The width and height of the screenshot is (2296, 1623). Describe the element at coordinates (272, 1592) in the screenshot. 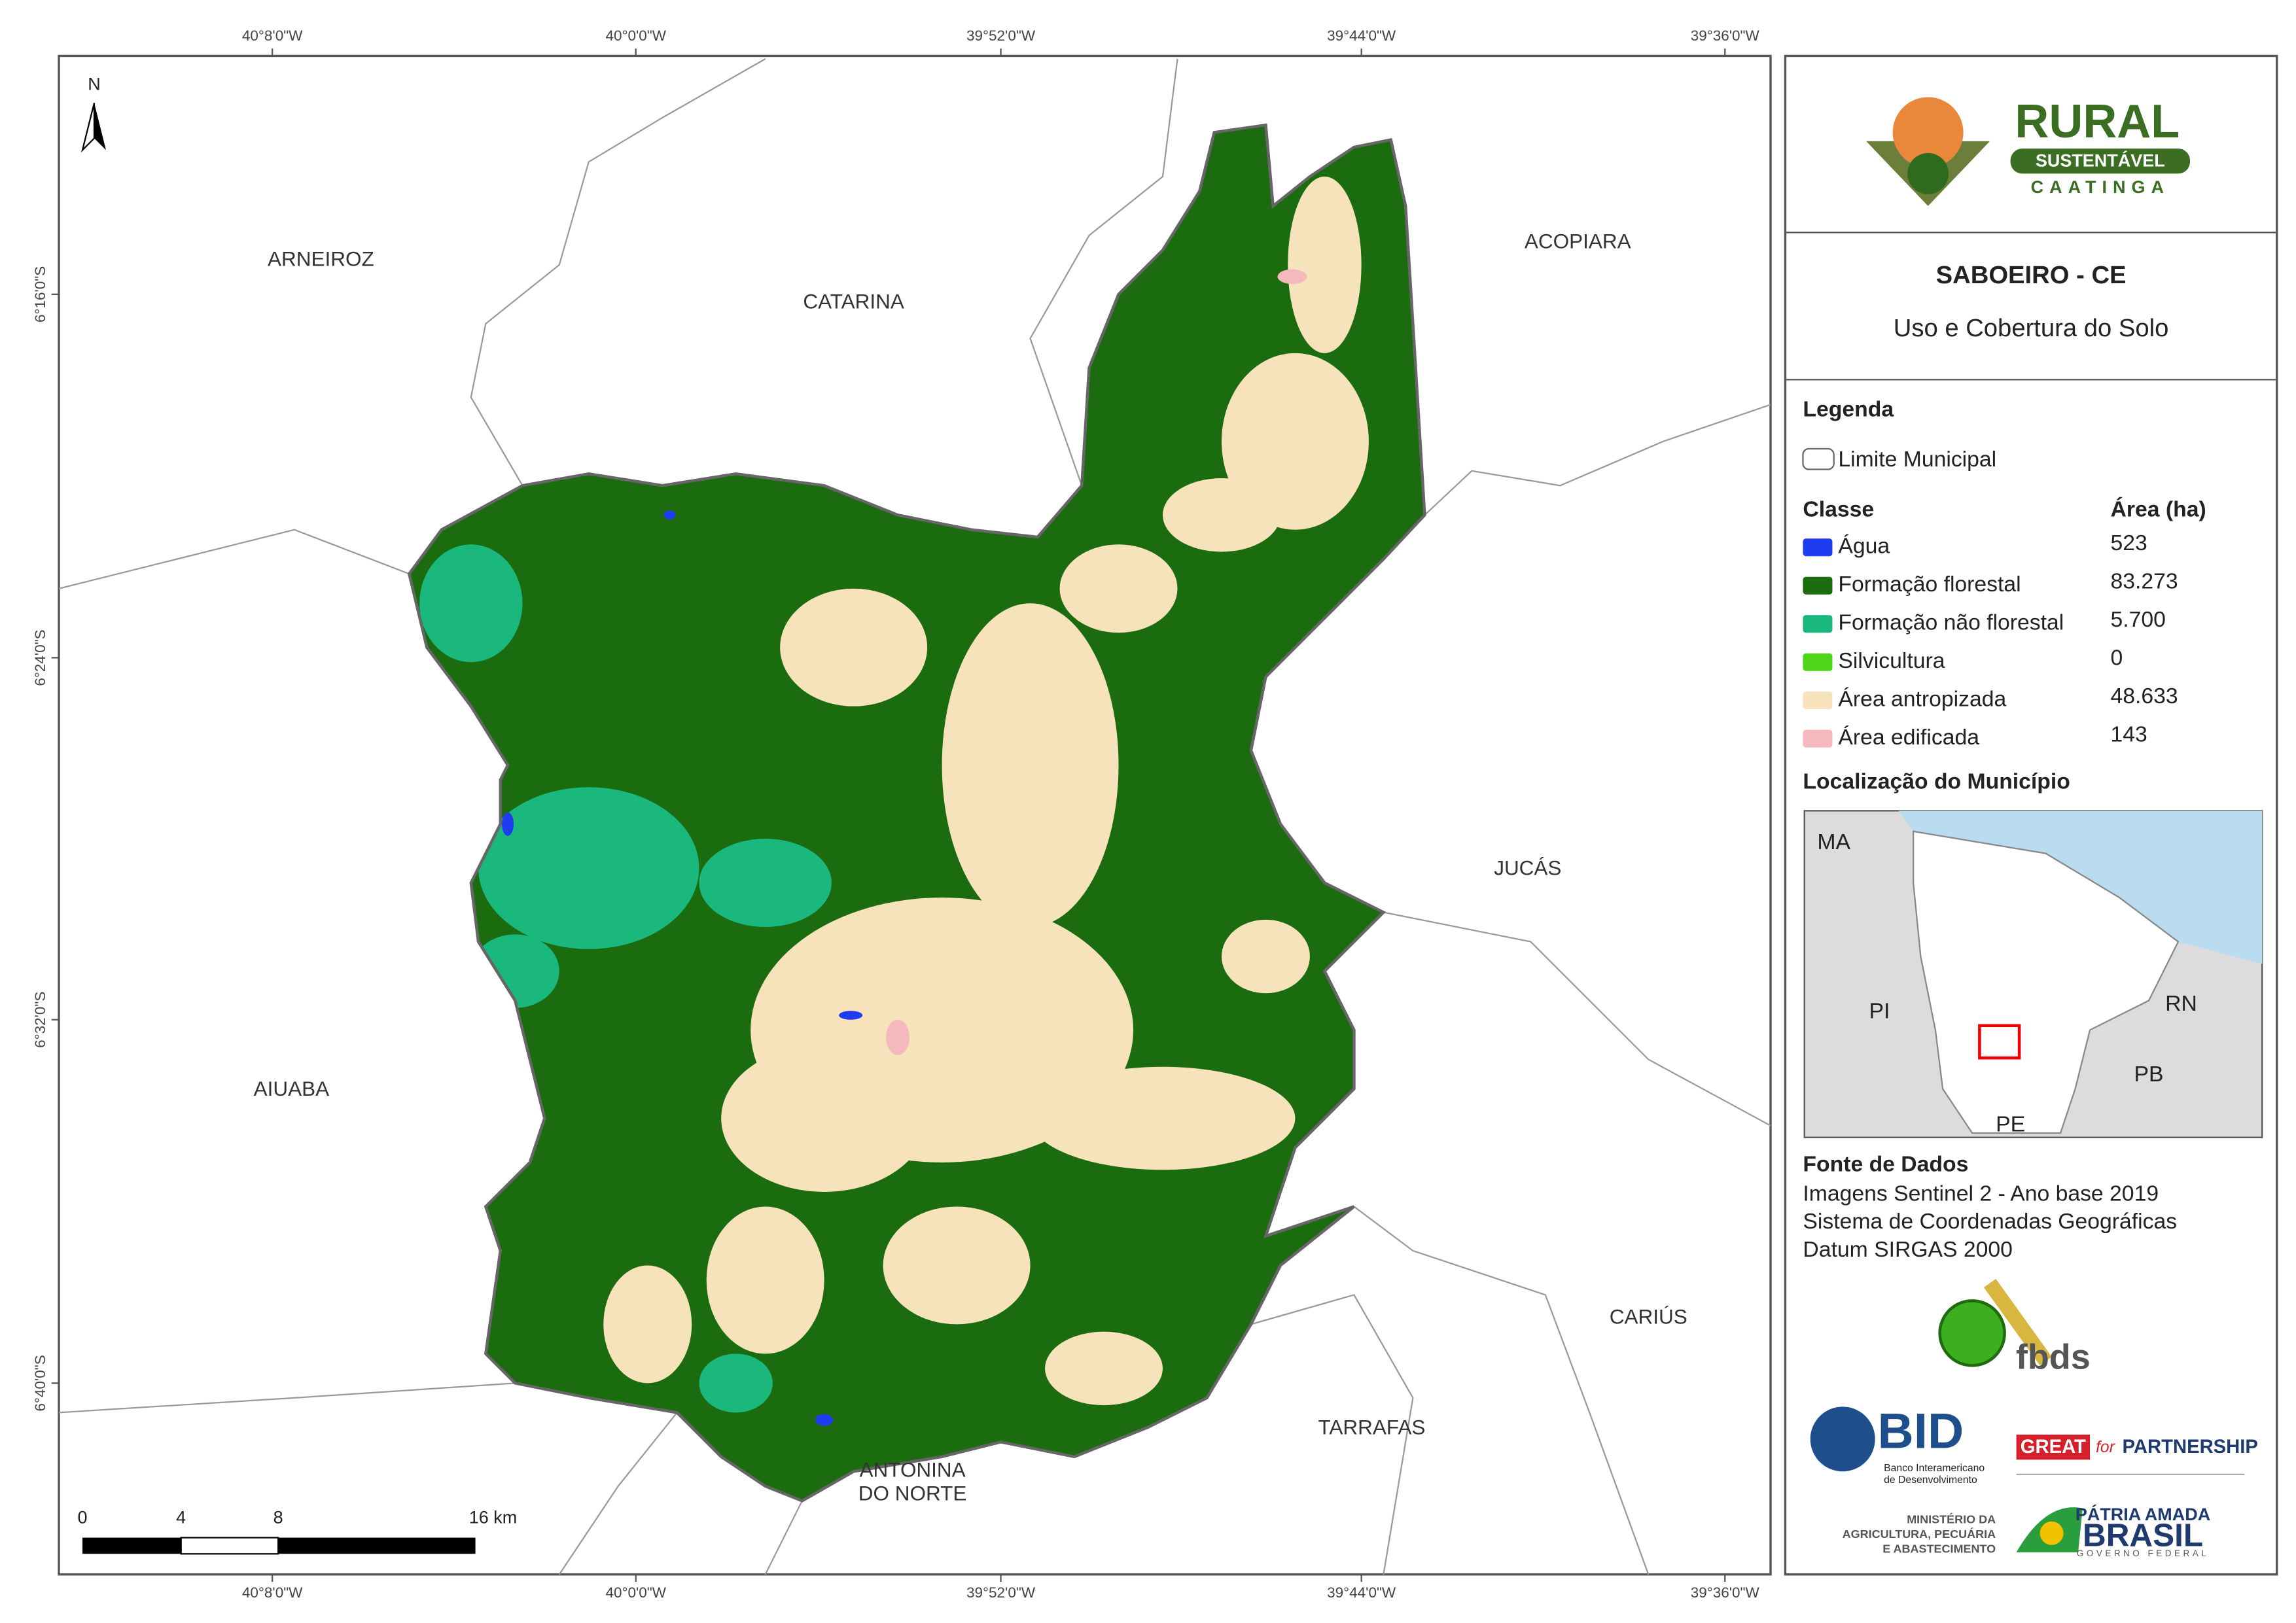

I see `x-coord-label: 40°8'0"W` at that location.